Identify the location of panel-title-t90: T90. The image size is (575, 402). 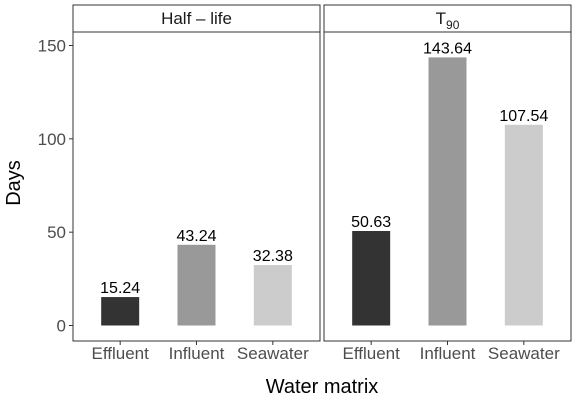
(448, 20).